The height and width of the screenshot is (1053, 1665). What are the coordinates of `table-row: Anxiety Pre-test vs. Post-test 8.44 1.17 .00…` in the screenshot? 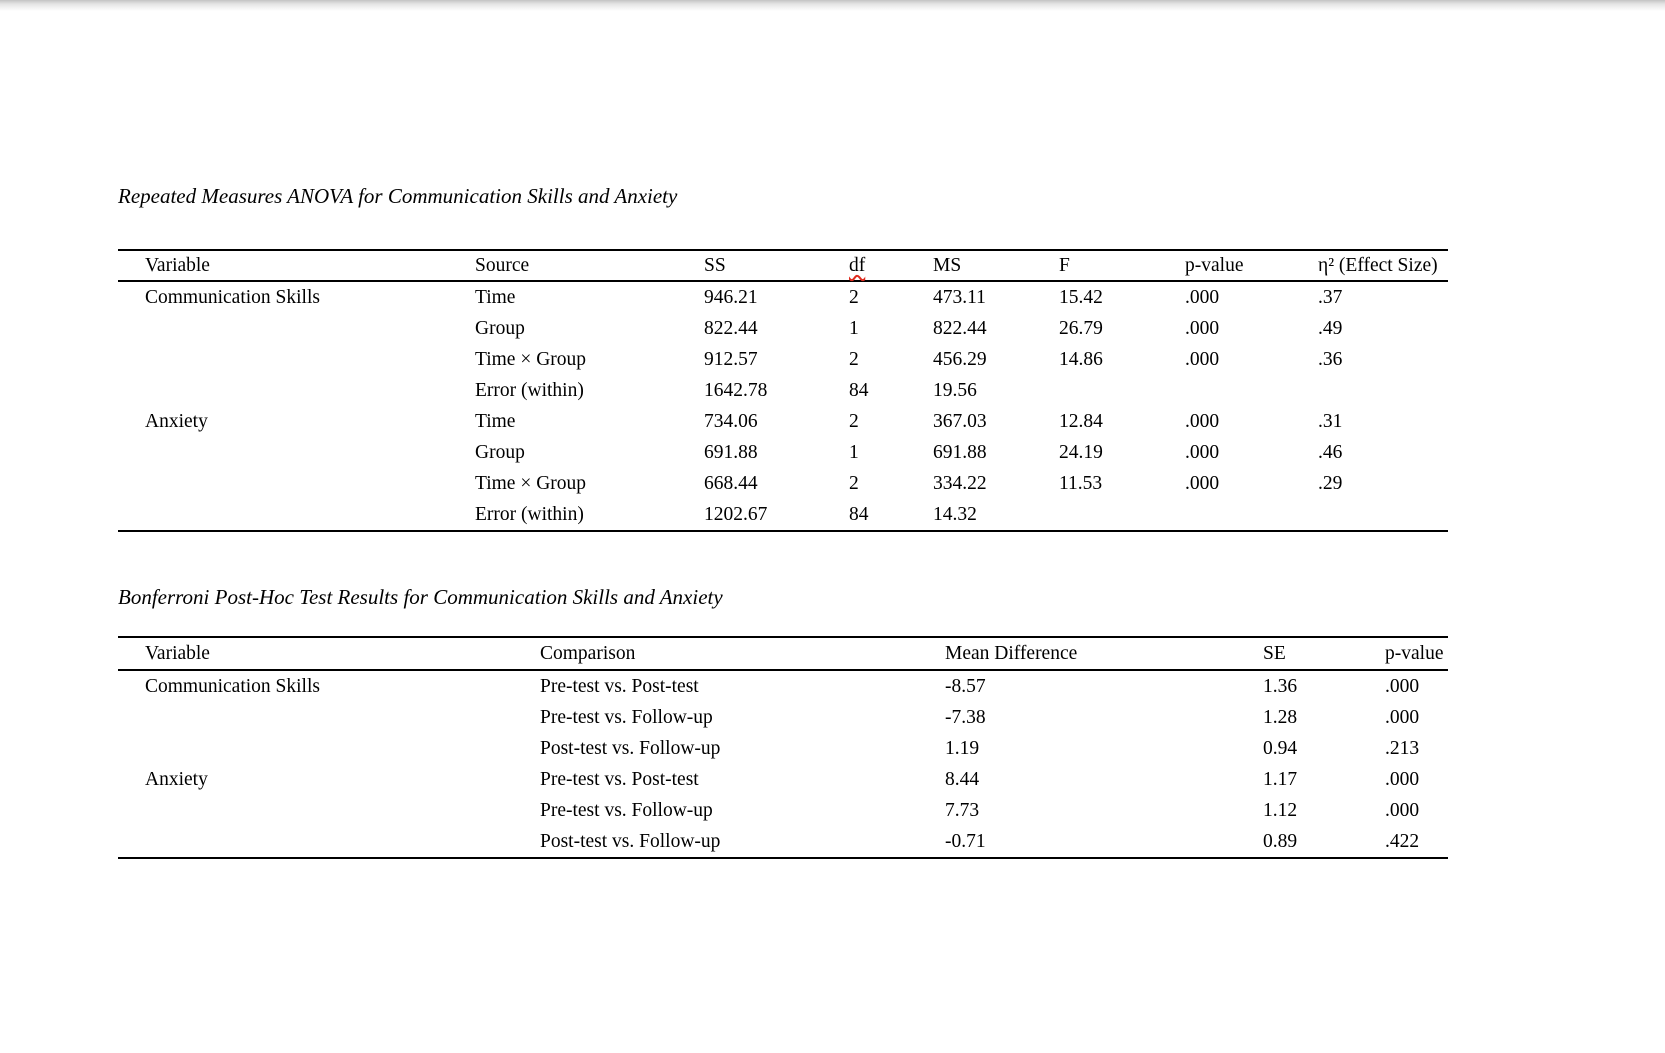 It's located at (783, 779).